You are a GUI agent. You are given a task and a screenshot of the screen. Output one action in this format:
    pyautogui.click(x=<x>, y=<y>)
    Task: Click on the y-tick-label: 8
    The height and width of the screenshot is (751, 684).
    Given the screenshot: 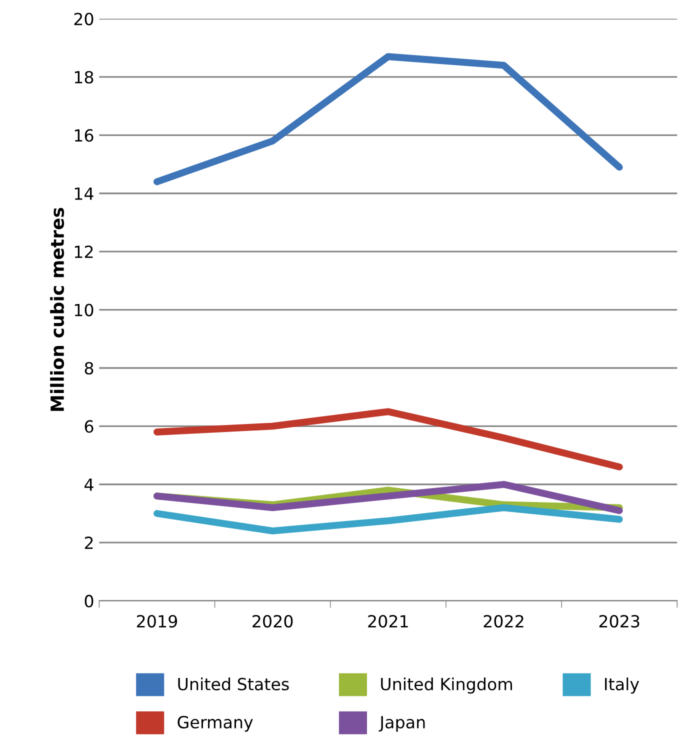 What is the action you would take?
    pyautogui.click(x=89, y=368)
    